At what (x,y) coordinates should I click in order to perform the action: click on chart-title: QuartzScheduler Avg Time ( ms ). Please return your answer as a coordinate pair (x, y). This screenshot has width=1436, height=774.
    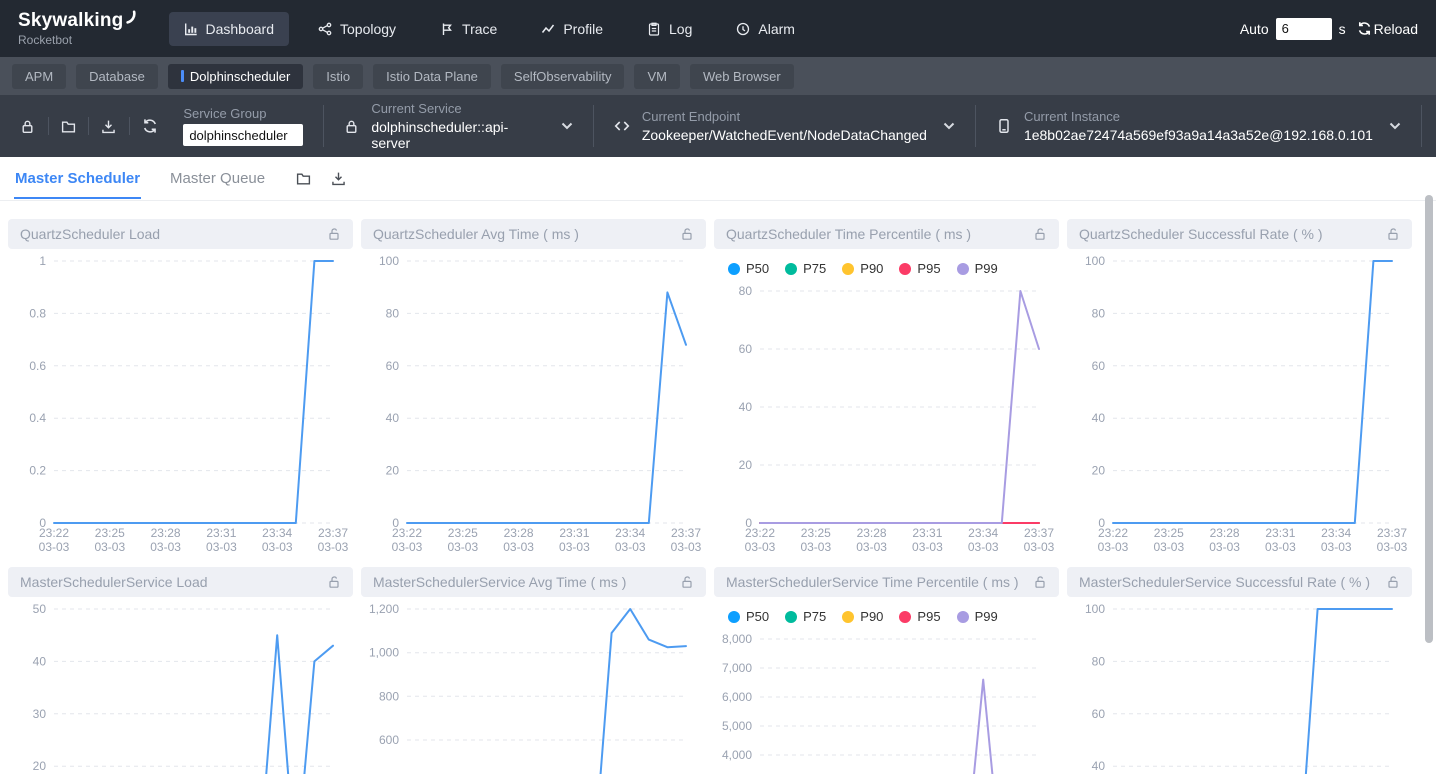
    Looking at the image, I should click on (476, 234).